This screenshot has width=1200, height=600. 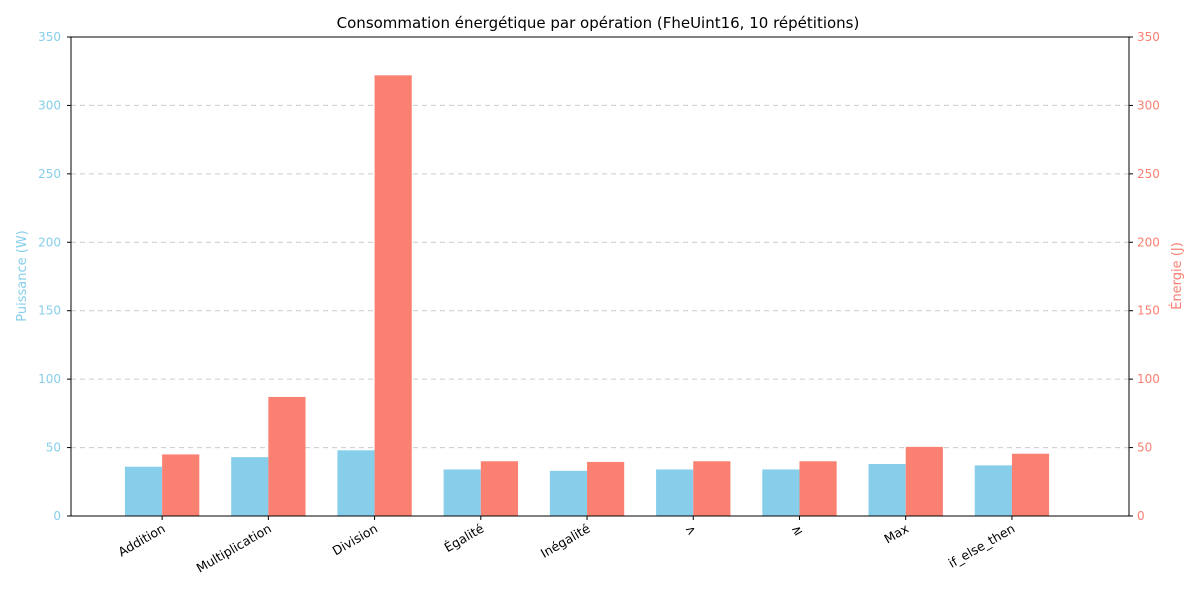 What do you see at coordinates (1148, 242) in the screenshot?
I see `right-tick-label: 200` at bounding box center [1148, 242].